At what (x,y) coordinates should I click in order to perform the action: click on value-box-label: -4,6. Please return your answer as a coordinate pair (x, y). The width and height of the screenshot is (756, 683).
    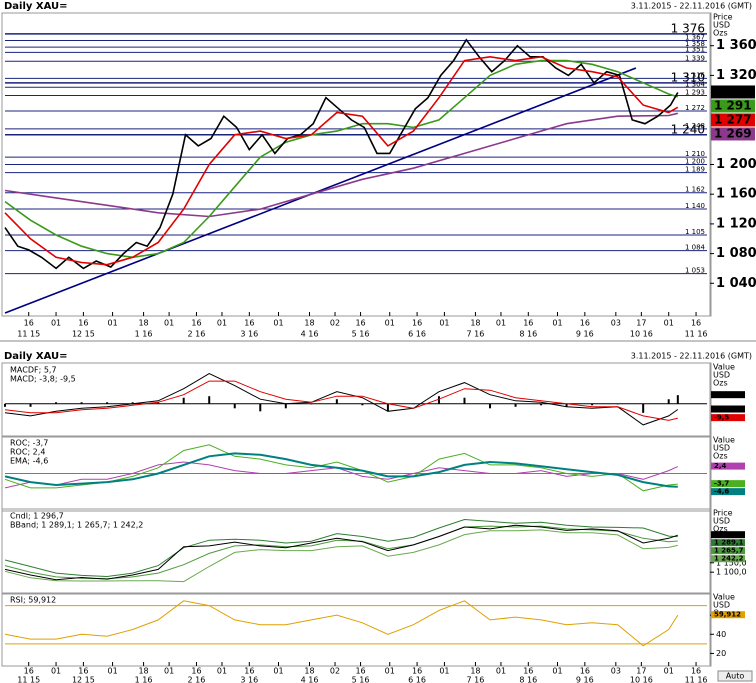
    Looking at the image, I should click on (721, 492).